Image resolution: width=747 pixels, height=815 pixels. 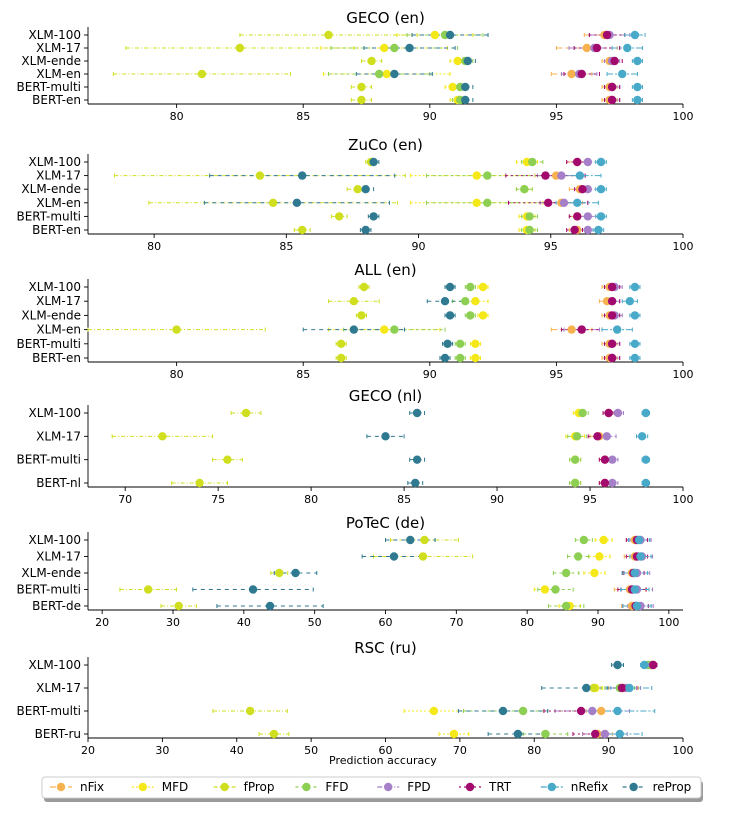 I want to click on point-trt-xlm-en, so click(x=581, y=74).